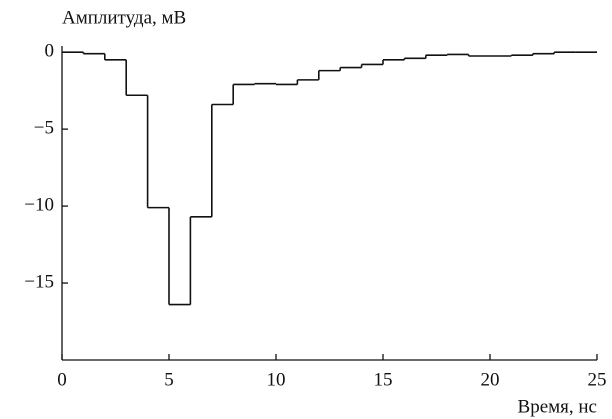 This screenshot has width=612, height=419. What do you see at coordinates (169, 379) in the screenshot?
I see `x-tick-label: 5` at bounding box center [169, 379].